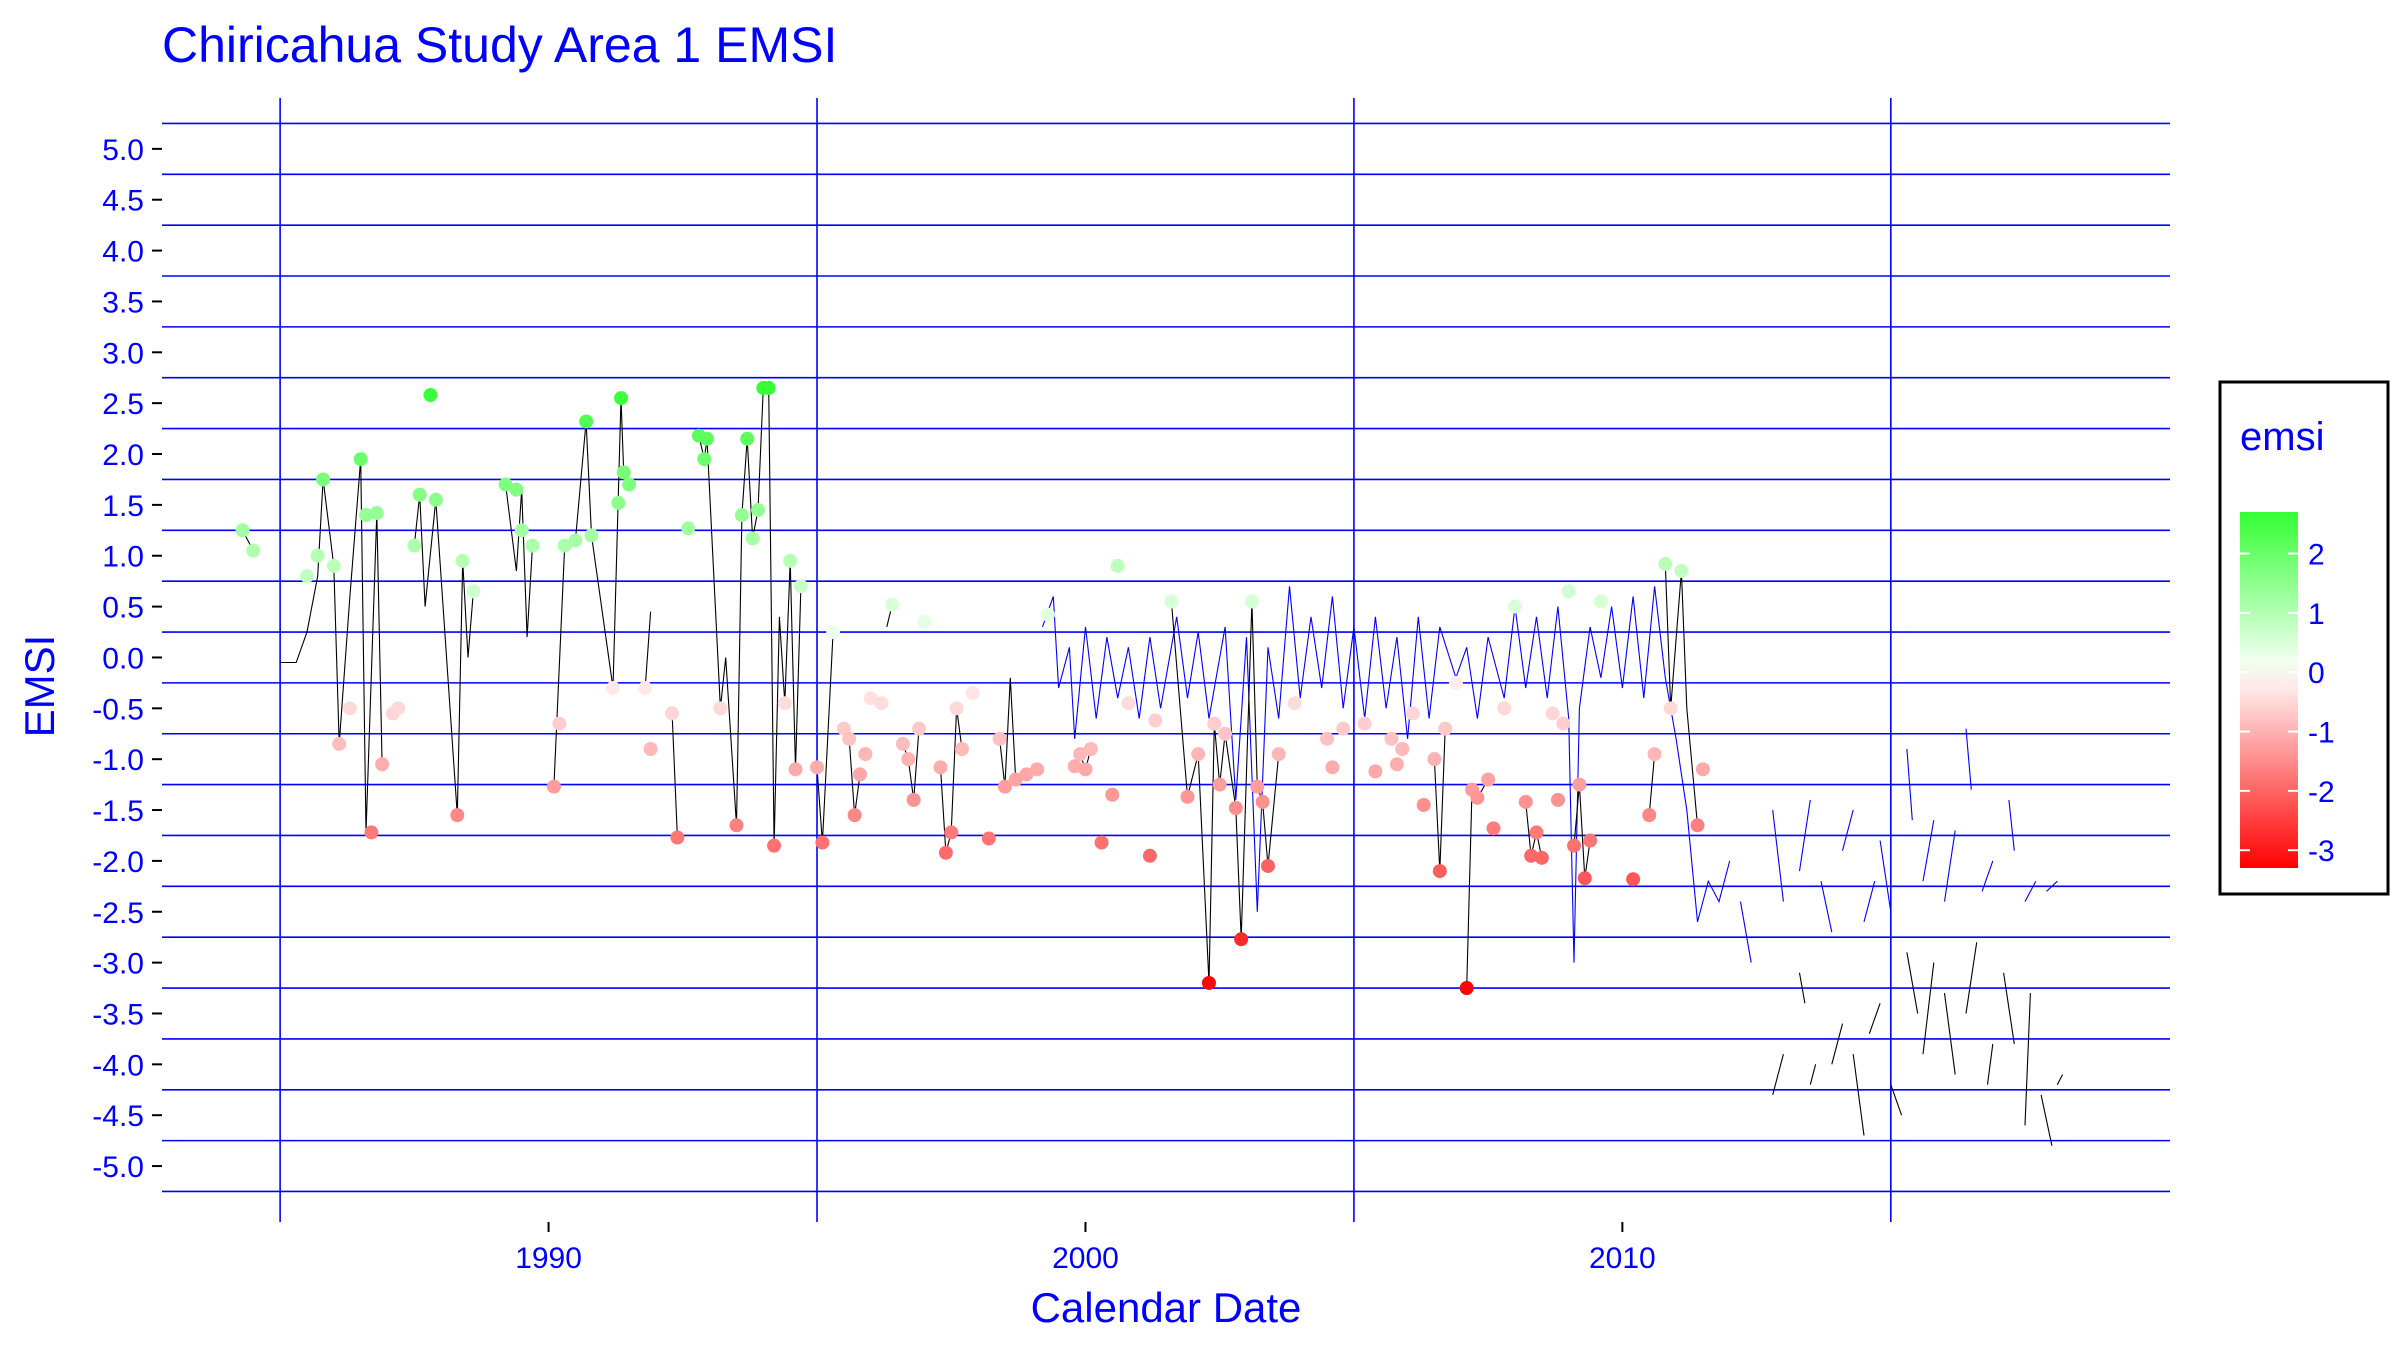 This screenshot has height=1350, width=2400. I want to click on y-tick-label: 2.5, so click(123, 404).